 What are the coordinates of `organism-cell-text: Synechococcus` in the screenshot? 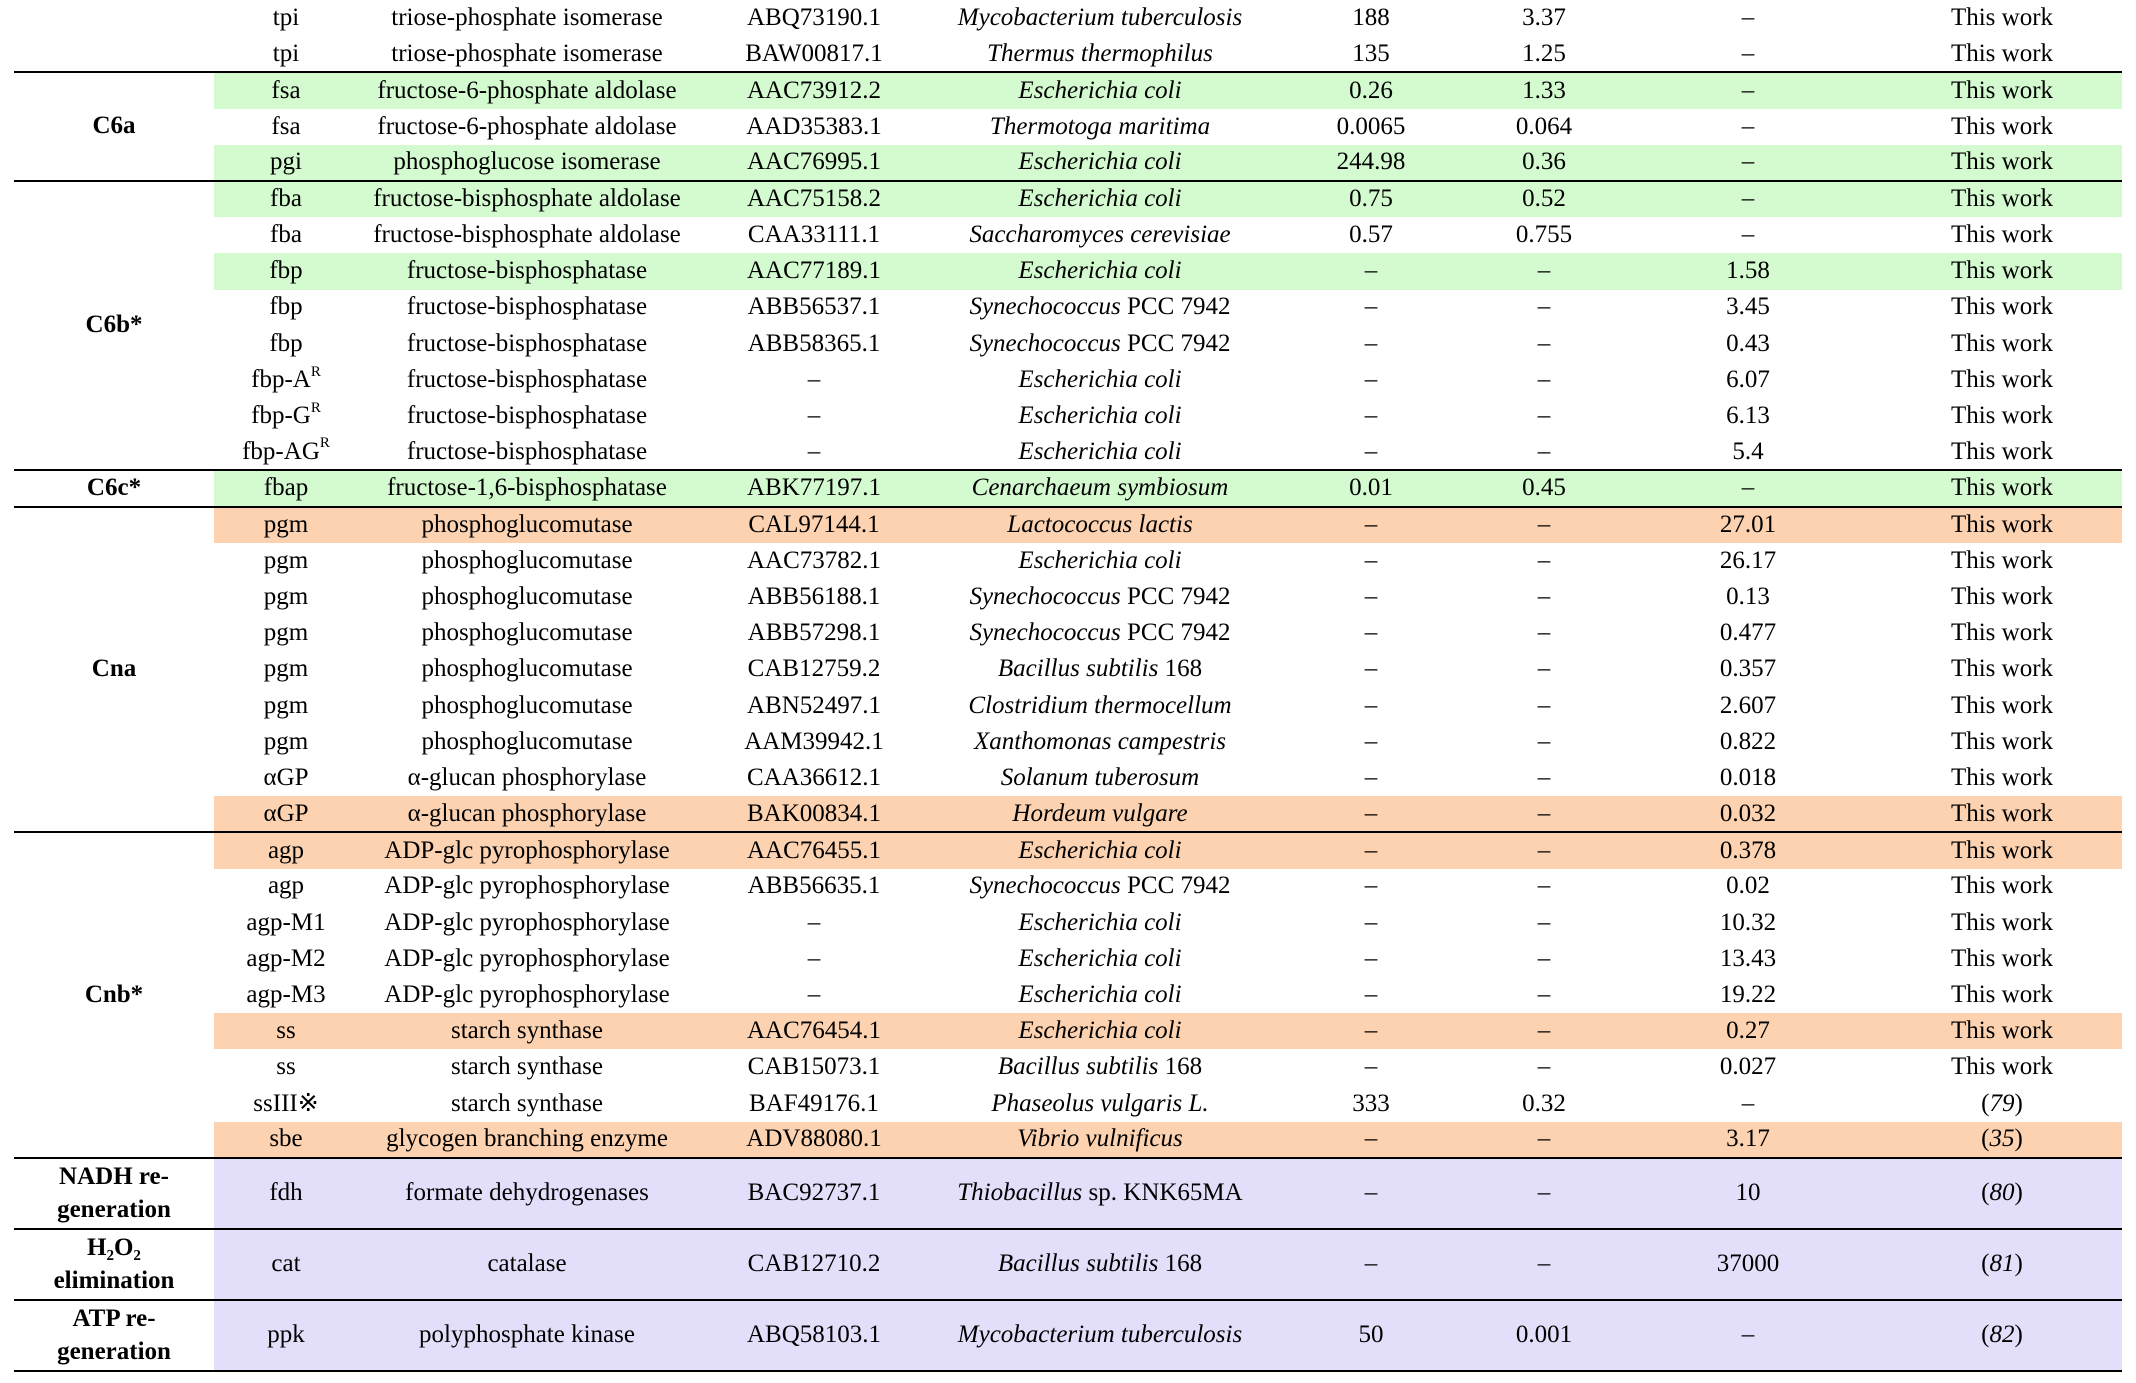 It's located at (1045, 633).